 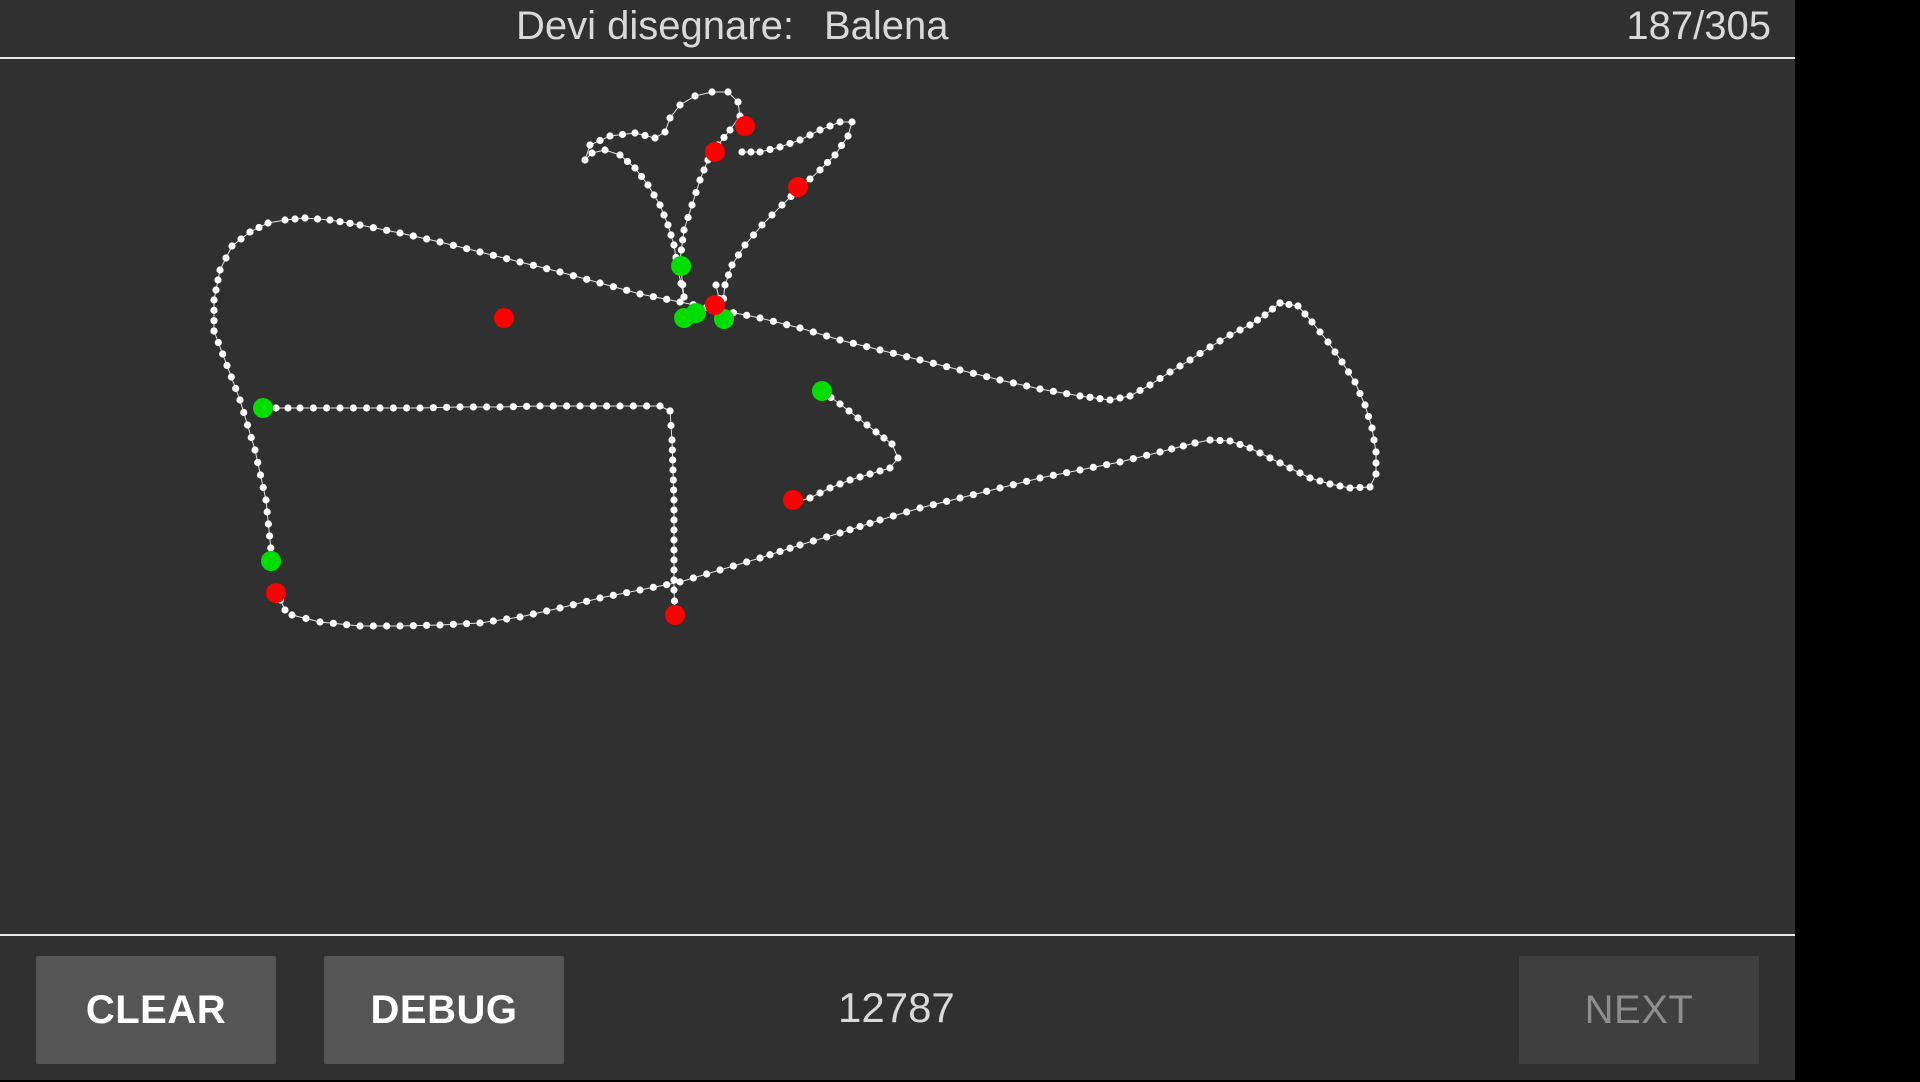 I want to click on next-button: NEXT, so click(x=1639, y=1010).